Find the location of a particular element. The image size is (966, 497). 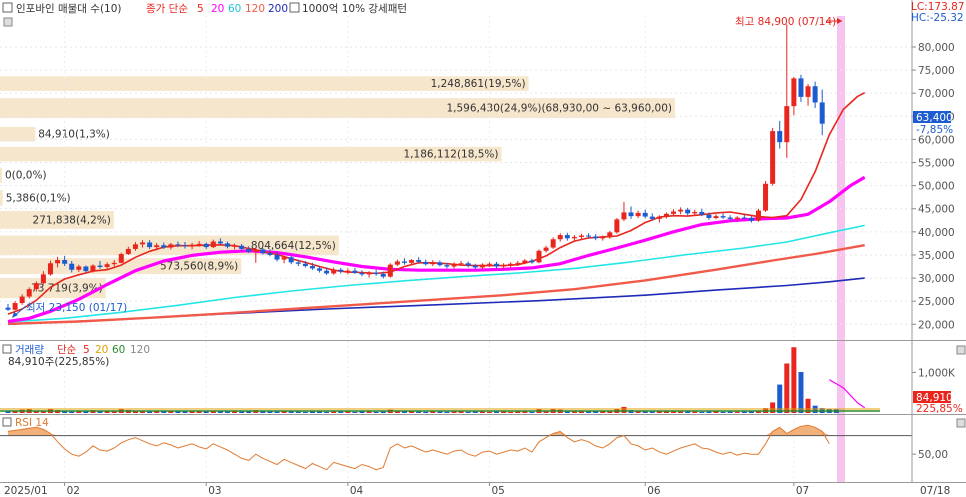

volume-ma60-legend: 60 is located at coordinates (118, 350).